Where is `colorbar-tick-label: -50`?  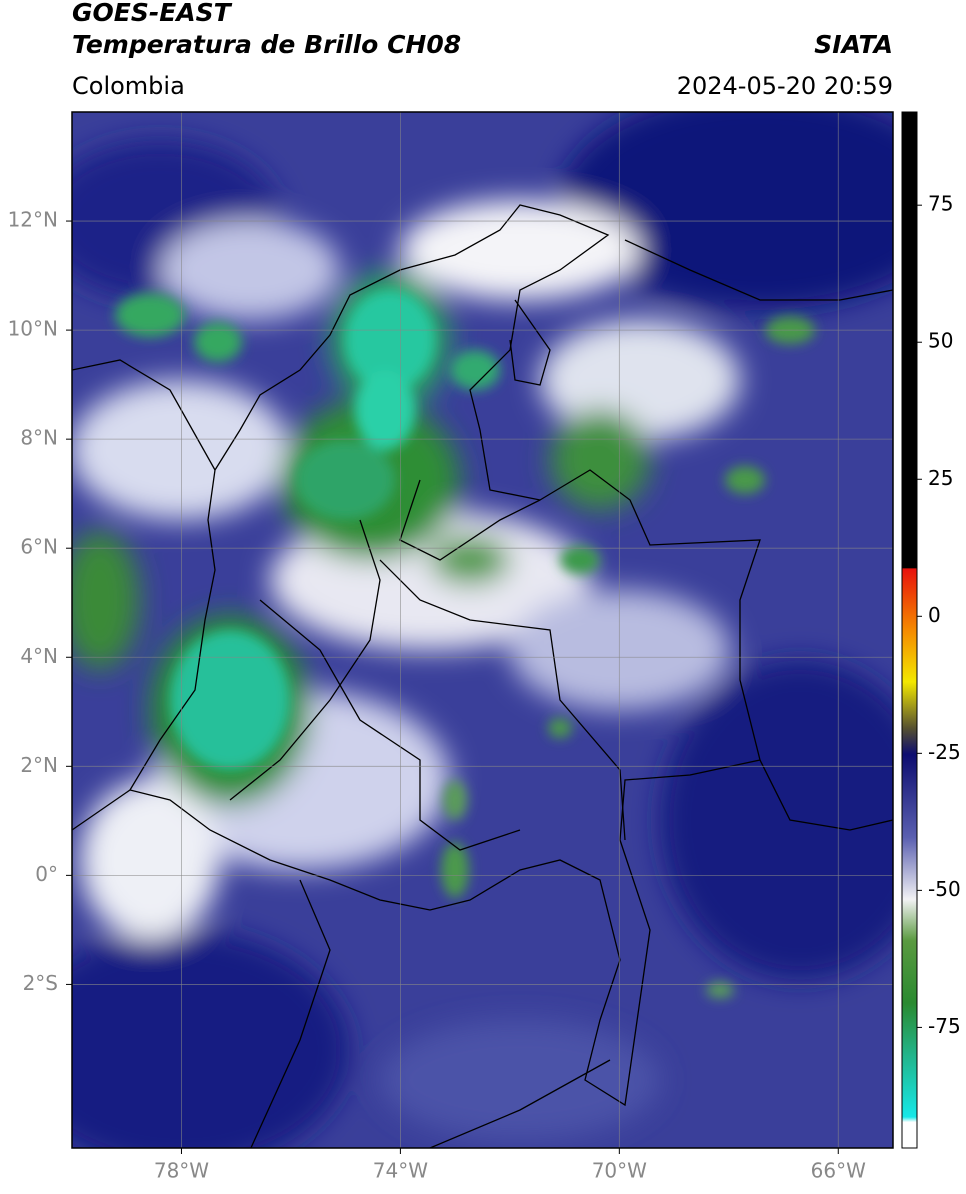
colorbar-tick-label: -50 is located at coordinates (944, 889).